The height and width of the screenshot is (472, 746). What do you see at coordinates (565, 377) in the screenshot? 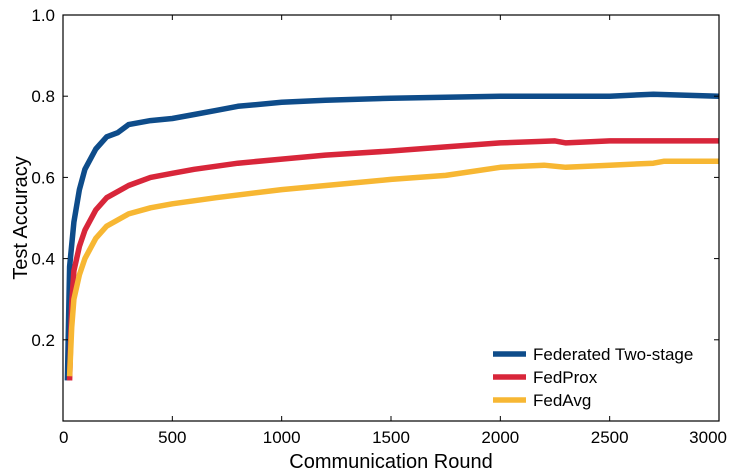
I see `legend-label: FedProx` at bounding box center [565, 377].